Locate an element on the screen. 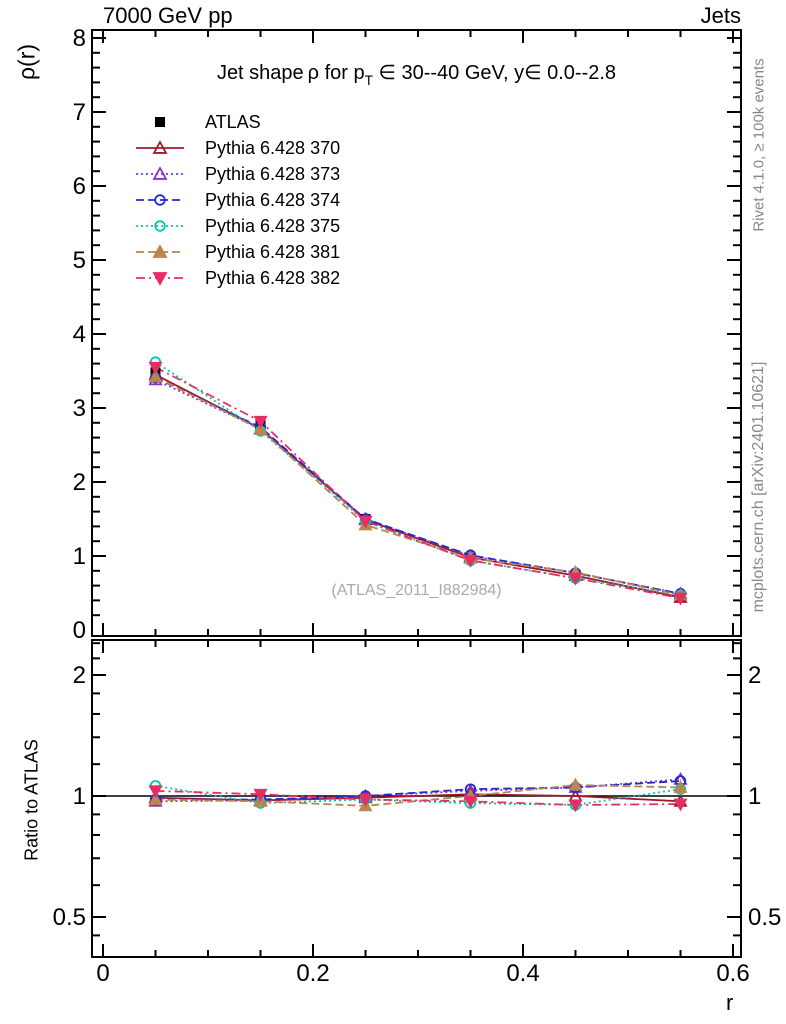 The image size is (786, 1024). legend-label: ATLAS is located at coordinates (233, 122).